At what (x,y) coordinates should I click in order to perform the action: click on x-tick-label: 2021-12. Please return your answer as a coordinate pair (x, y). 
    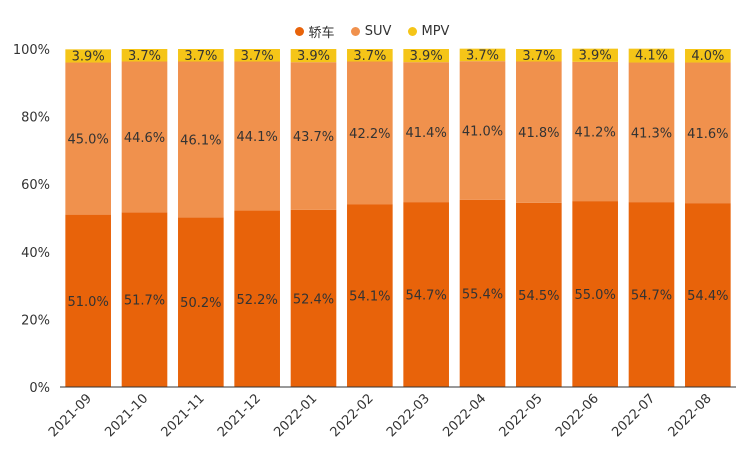
    Looking at the image, I should click on (239, 415).